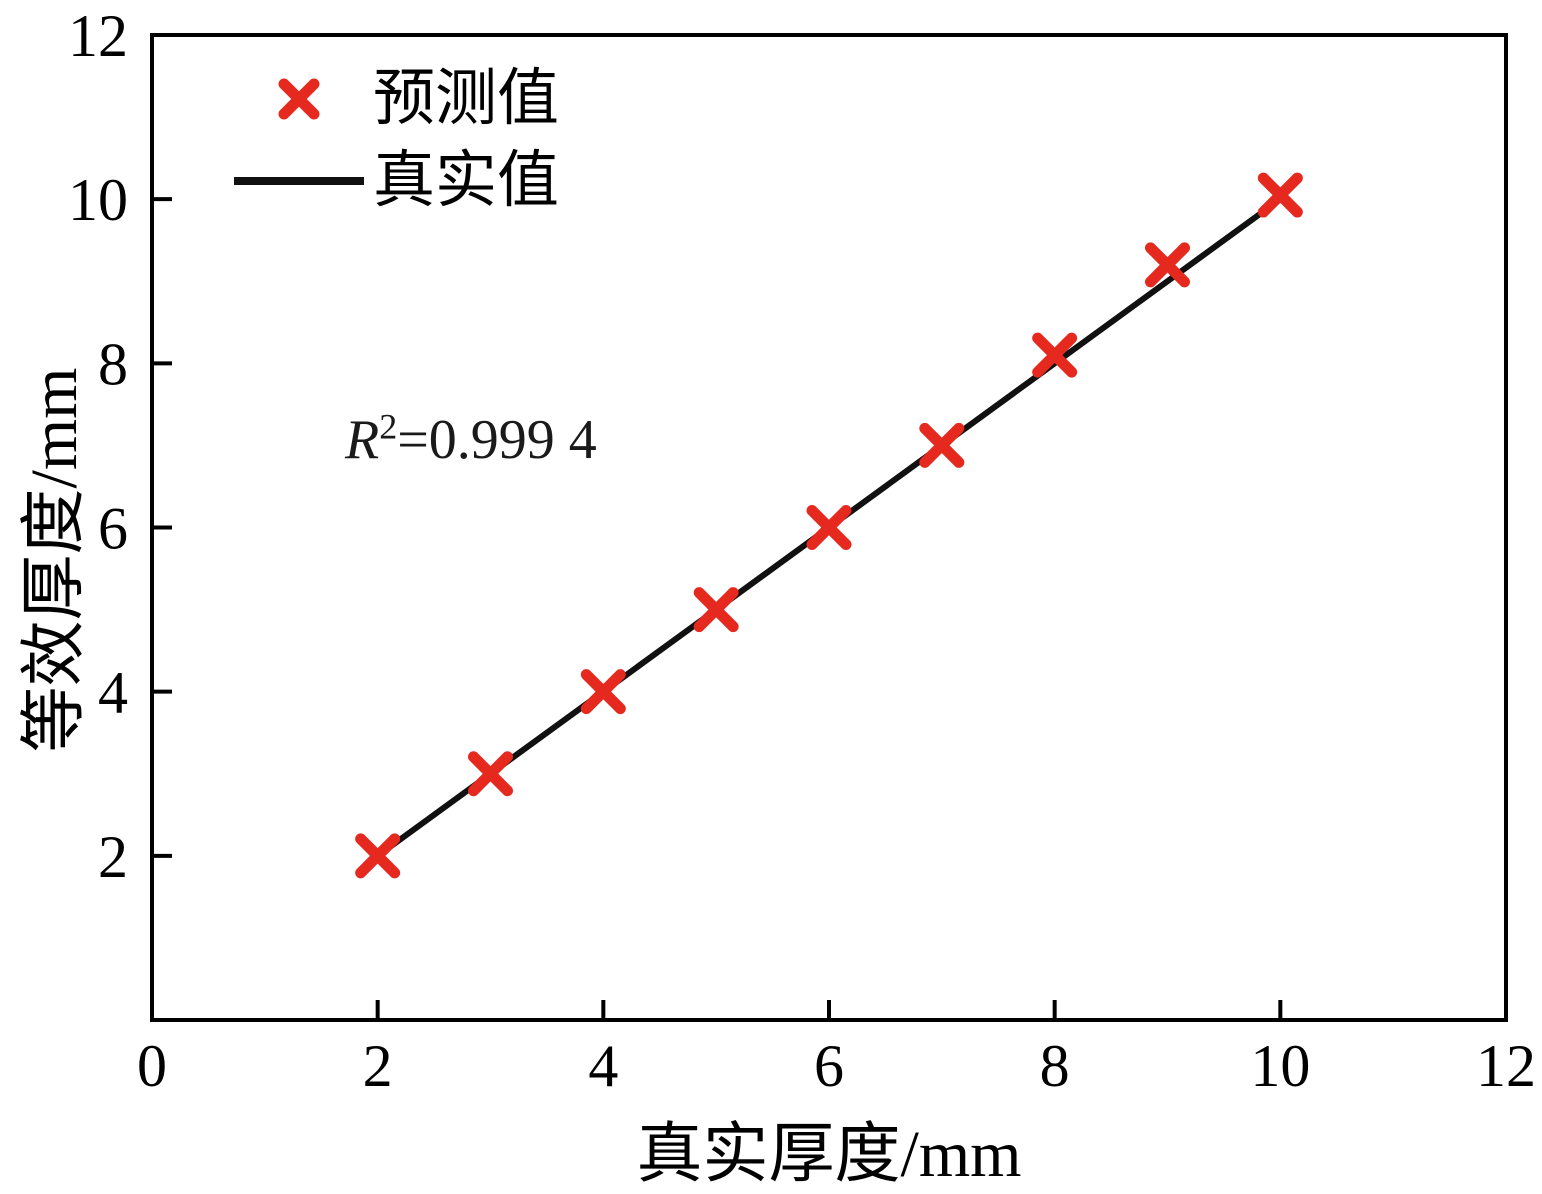  I want to click on y-tick-label: 6, so click(113, 529).